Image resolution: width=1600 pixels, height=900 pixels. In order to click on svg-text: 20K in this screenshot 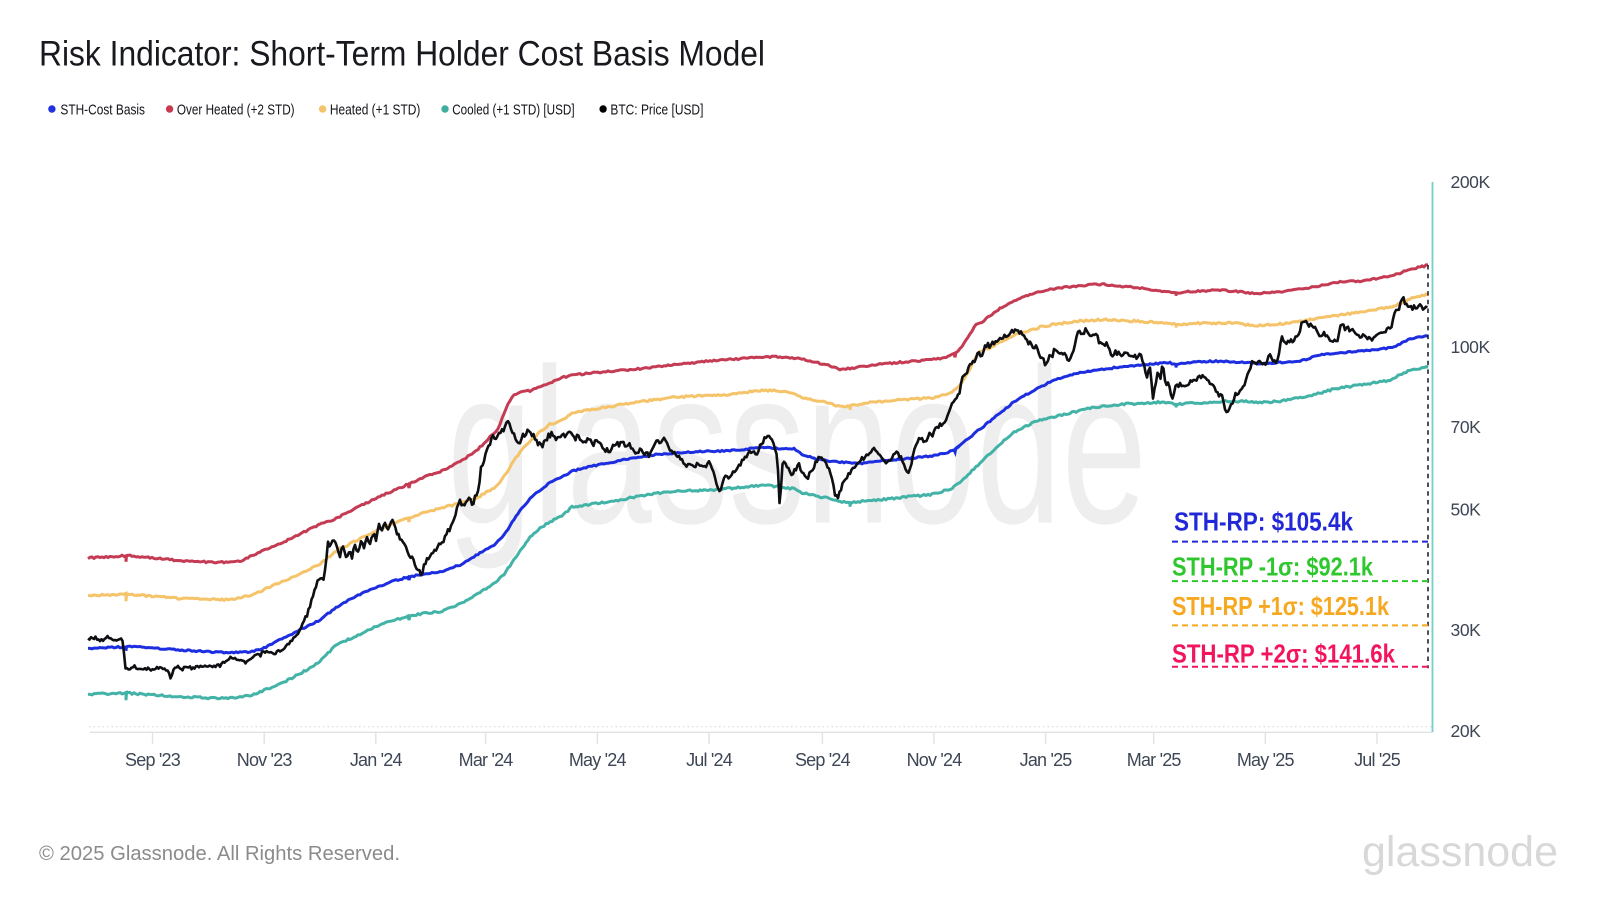, I will do `click(1466, 731)`.